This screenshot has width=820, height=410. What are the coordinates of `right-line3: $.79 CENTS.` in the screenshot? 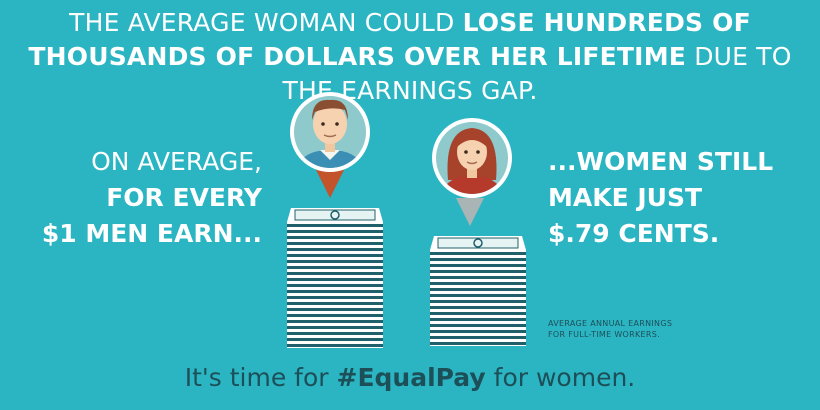 It's located at (634, 233).